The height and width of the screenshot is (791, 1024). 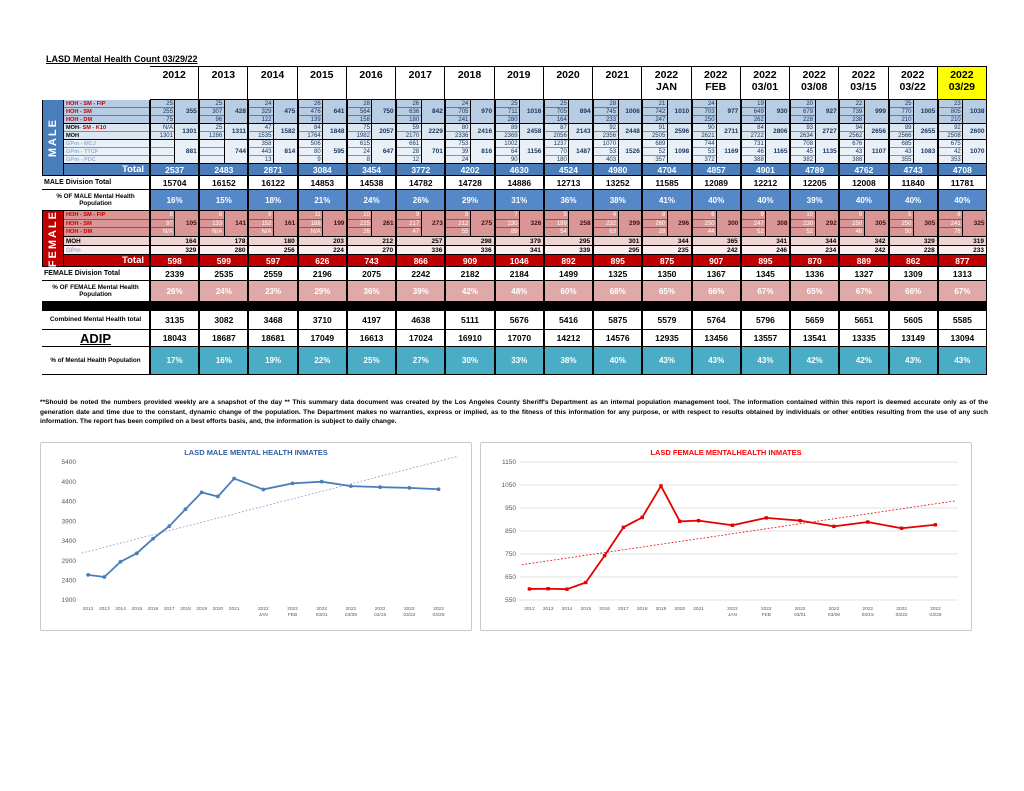 What do you see at coordinates (432, 111) in the screenshot?
I see `male-subtotal-2017: 842` at bounding box center [432, 111].